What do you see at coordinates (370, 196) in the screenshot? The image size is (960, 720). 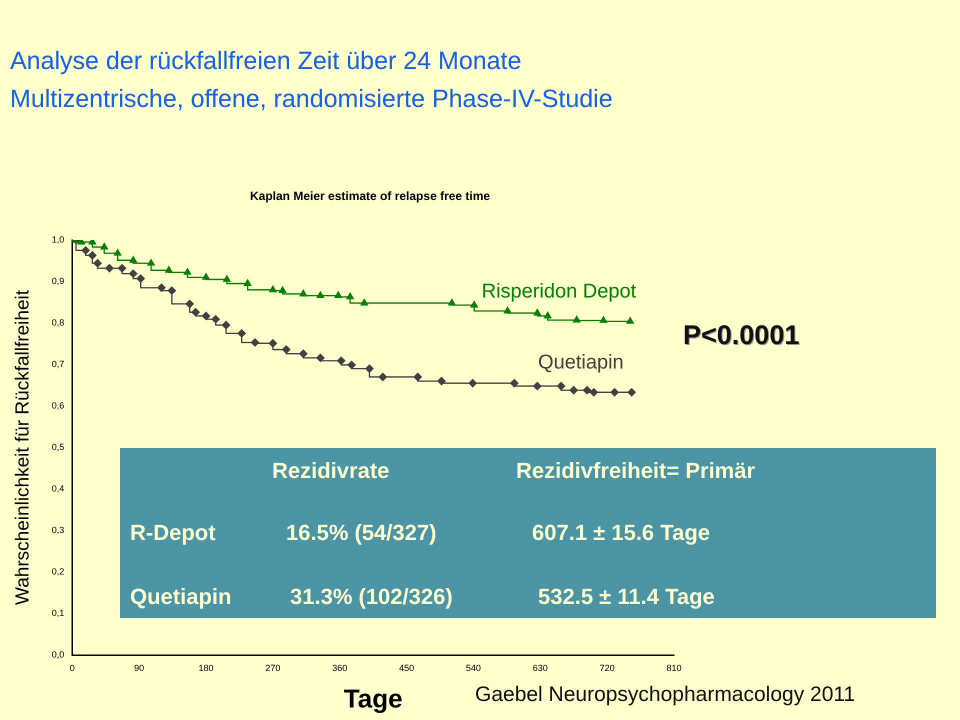 I see `text: Kaplan Meier estimate of relapse free time` at bounding box center [370, 196].